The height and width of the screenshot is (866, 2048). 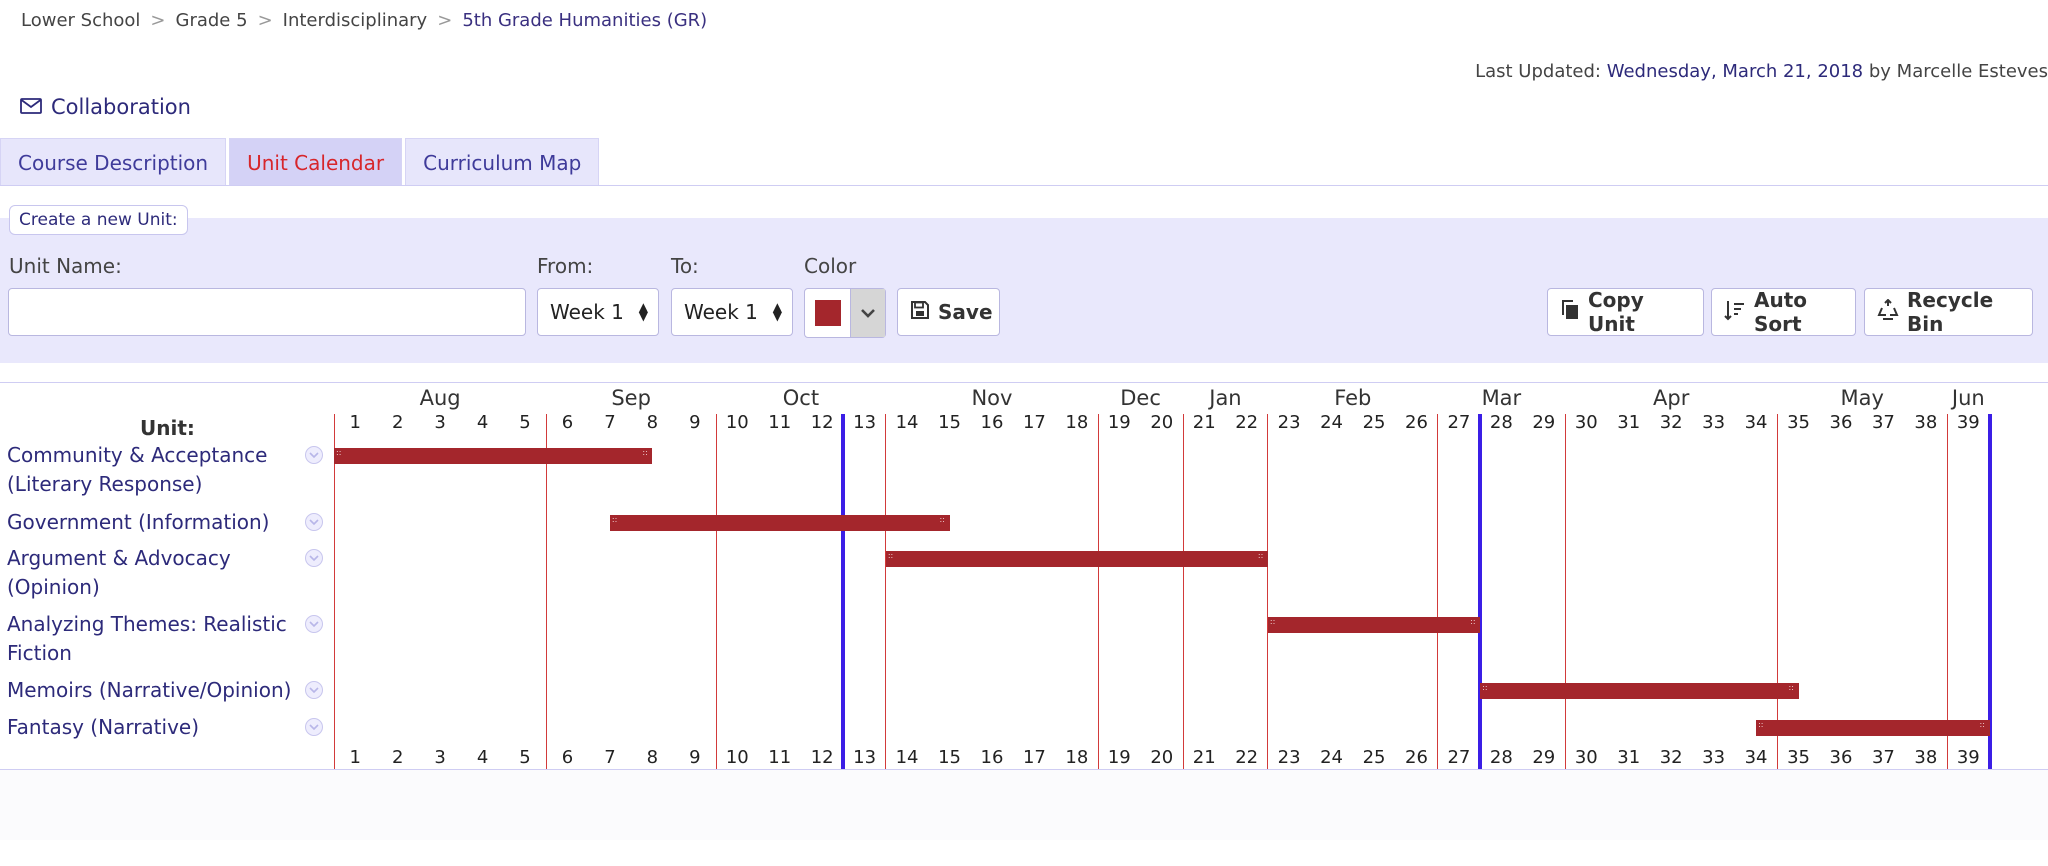 What do you see at coordinates (965, 312) in the screenshot?
I see `save-label: Save` at bounding box center [965, 312].